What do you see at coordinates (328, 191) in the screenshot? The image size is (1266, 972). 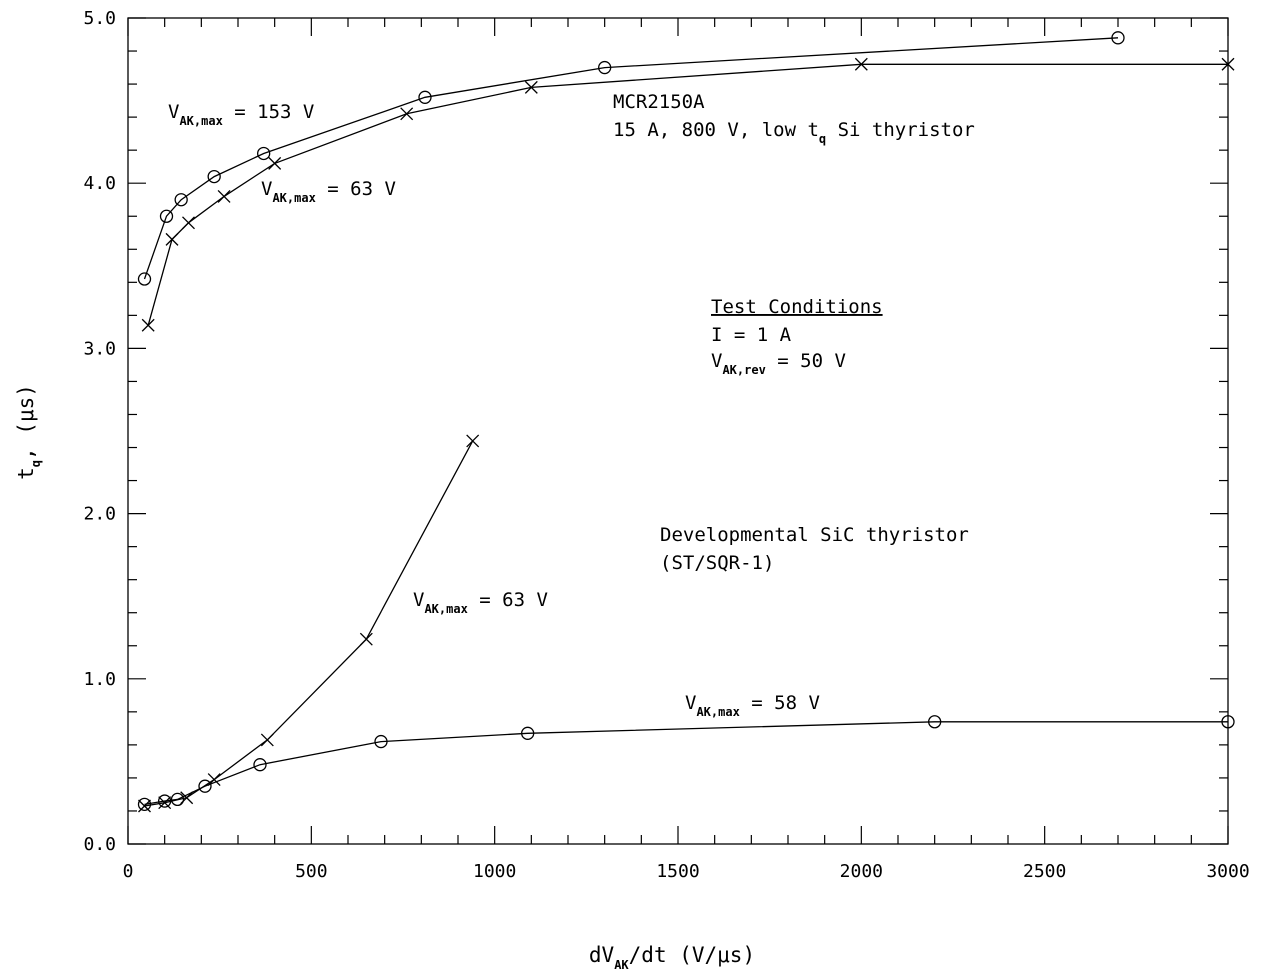 I see `label-63v-top: VAK,max = 63 V` at bounding box center [328, 191].